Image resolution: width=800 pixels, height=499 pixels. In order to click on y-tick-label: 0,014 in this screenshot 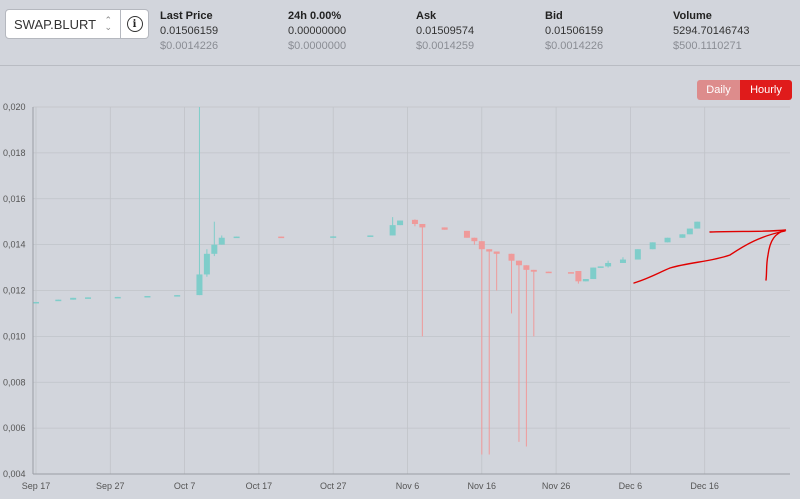, I will do `click(14, 245)`.